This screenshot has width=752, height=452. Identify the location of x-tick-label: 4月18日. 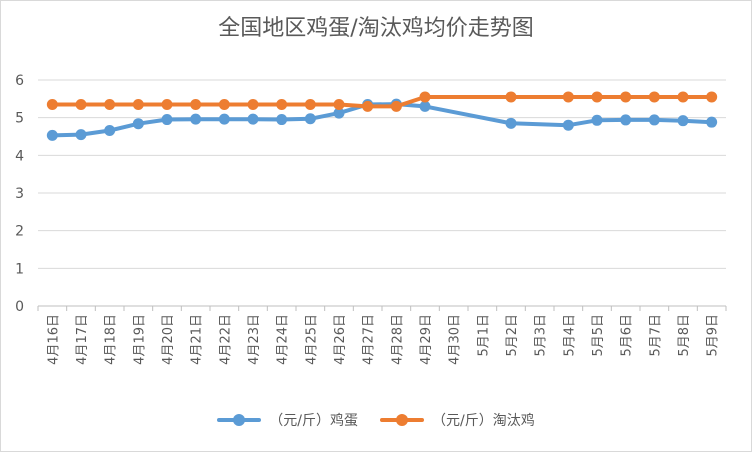
(111, 339).